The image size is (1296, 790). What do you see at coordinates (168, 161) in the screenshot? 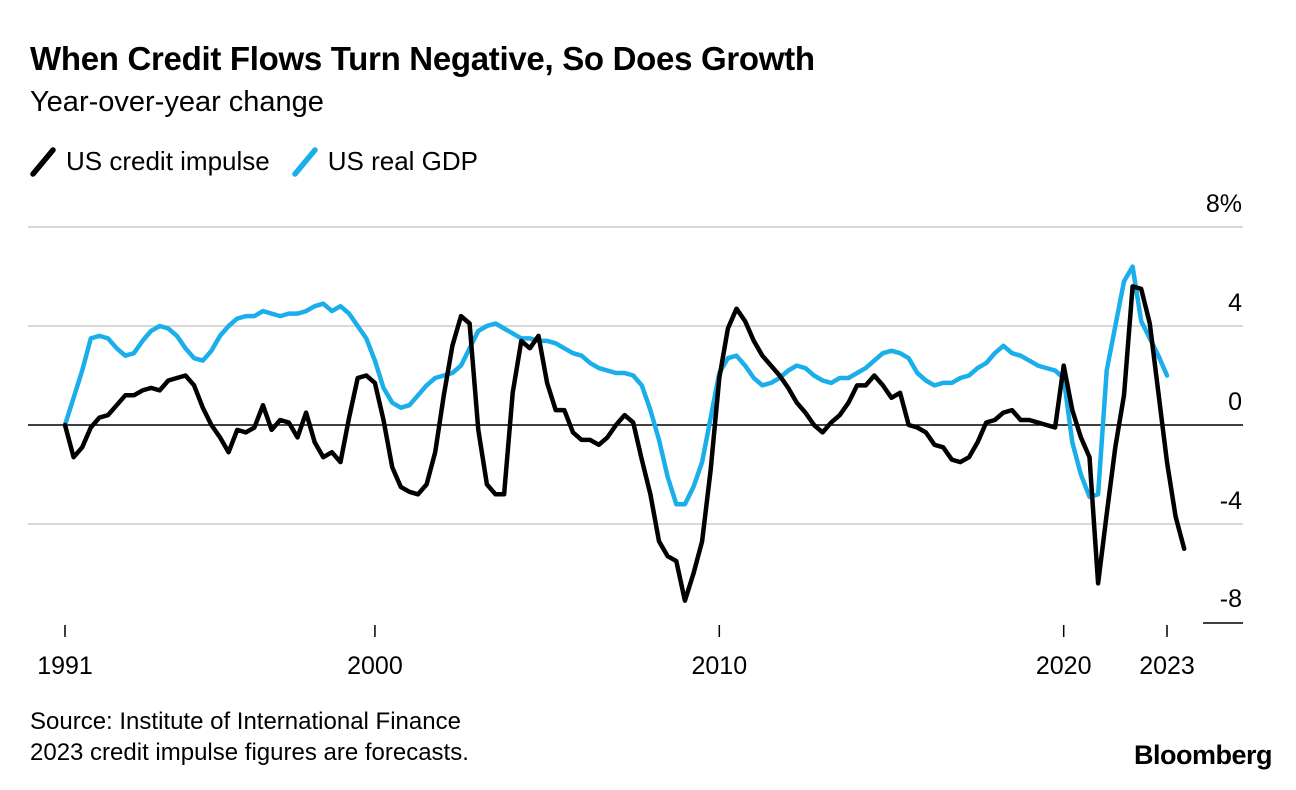
I see `legend-label-credit-impulse: US credit impulse` at bounding box center [168, 161].